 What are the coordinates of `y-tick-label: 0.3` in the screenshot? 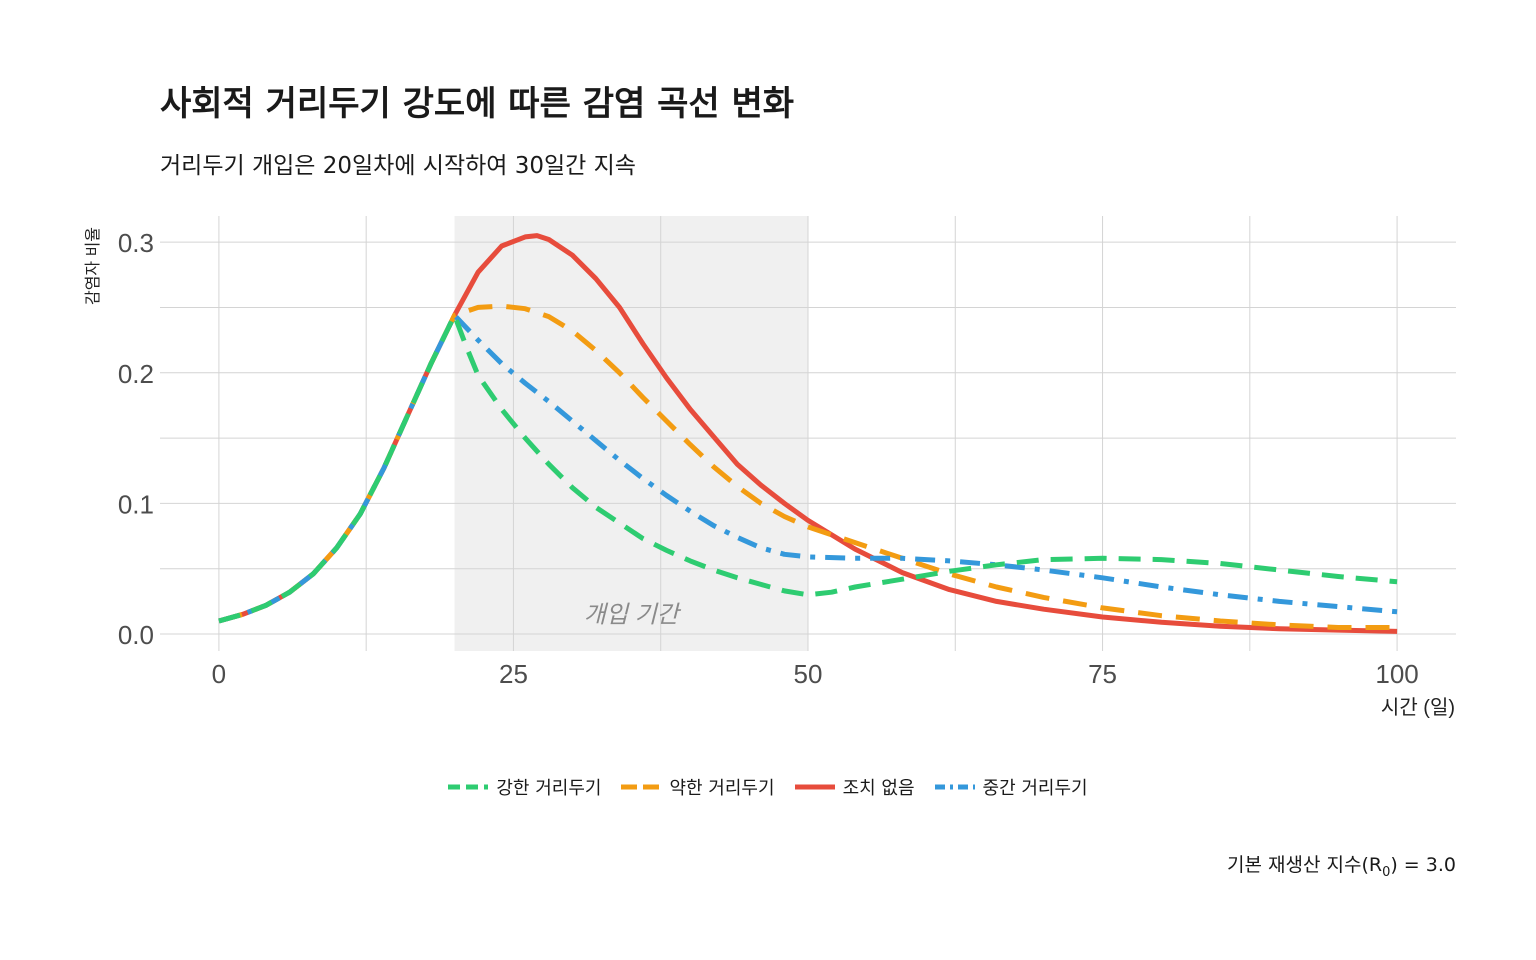 It's located at (136, 243).